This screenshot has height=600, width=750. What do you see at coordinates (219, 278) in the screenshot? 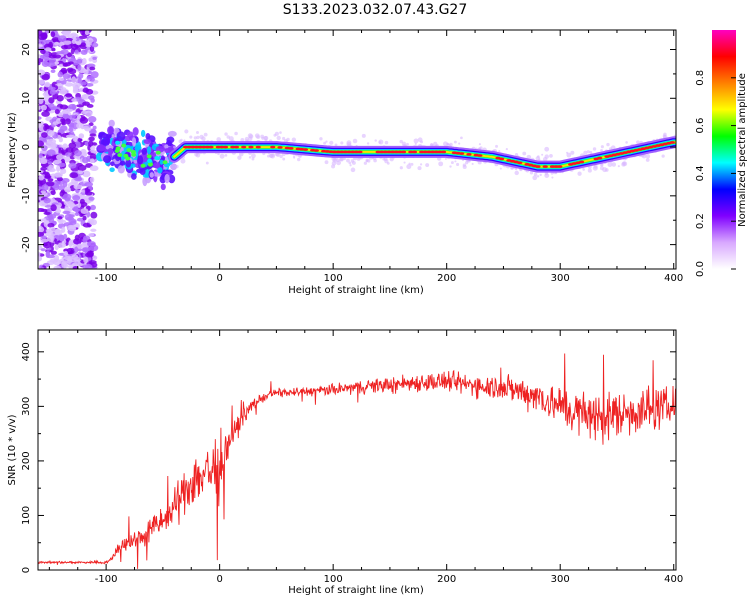
I see `top-x-tick-label: 0` at bounding box center [219, 278].